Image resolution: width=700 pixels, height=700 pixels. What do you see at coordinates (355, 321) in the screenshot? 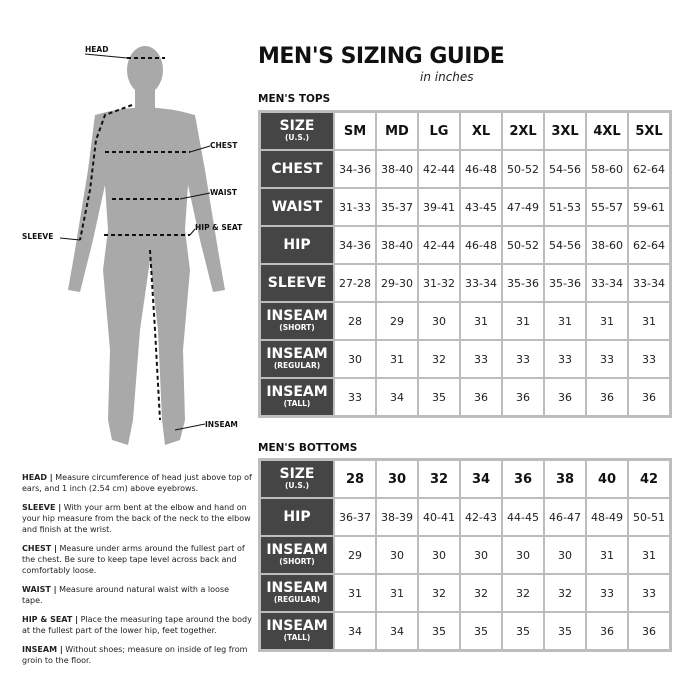
I see `value-cell: 28` at bounding box center [355, 321].